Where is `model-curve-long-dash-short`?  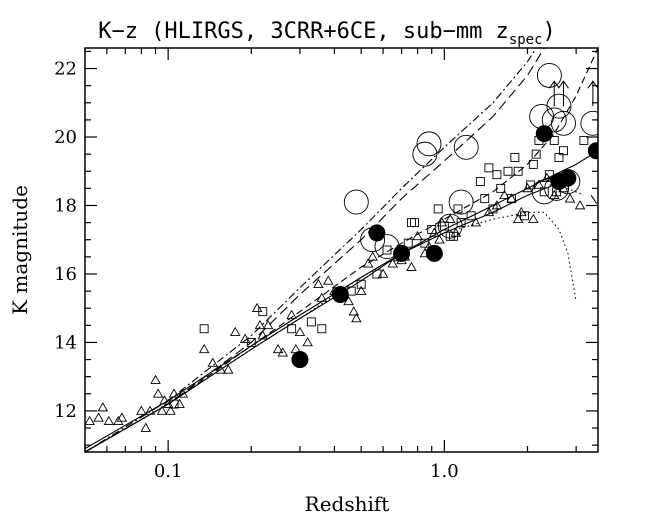 model-curve-long-dash-short is located at coordinates (594, 200).